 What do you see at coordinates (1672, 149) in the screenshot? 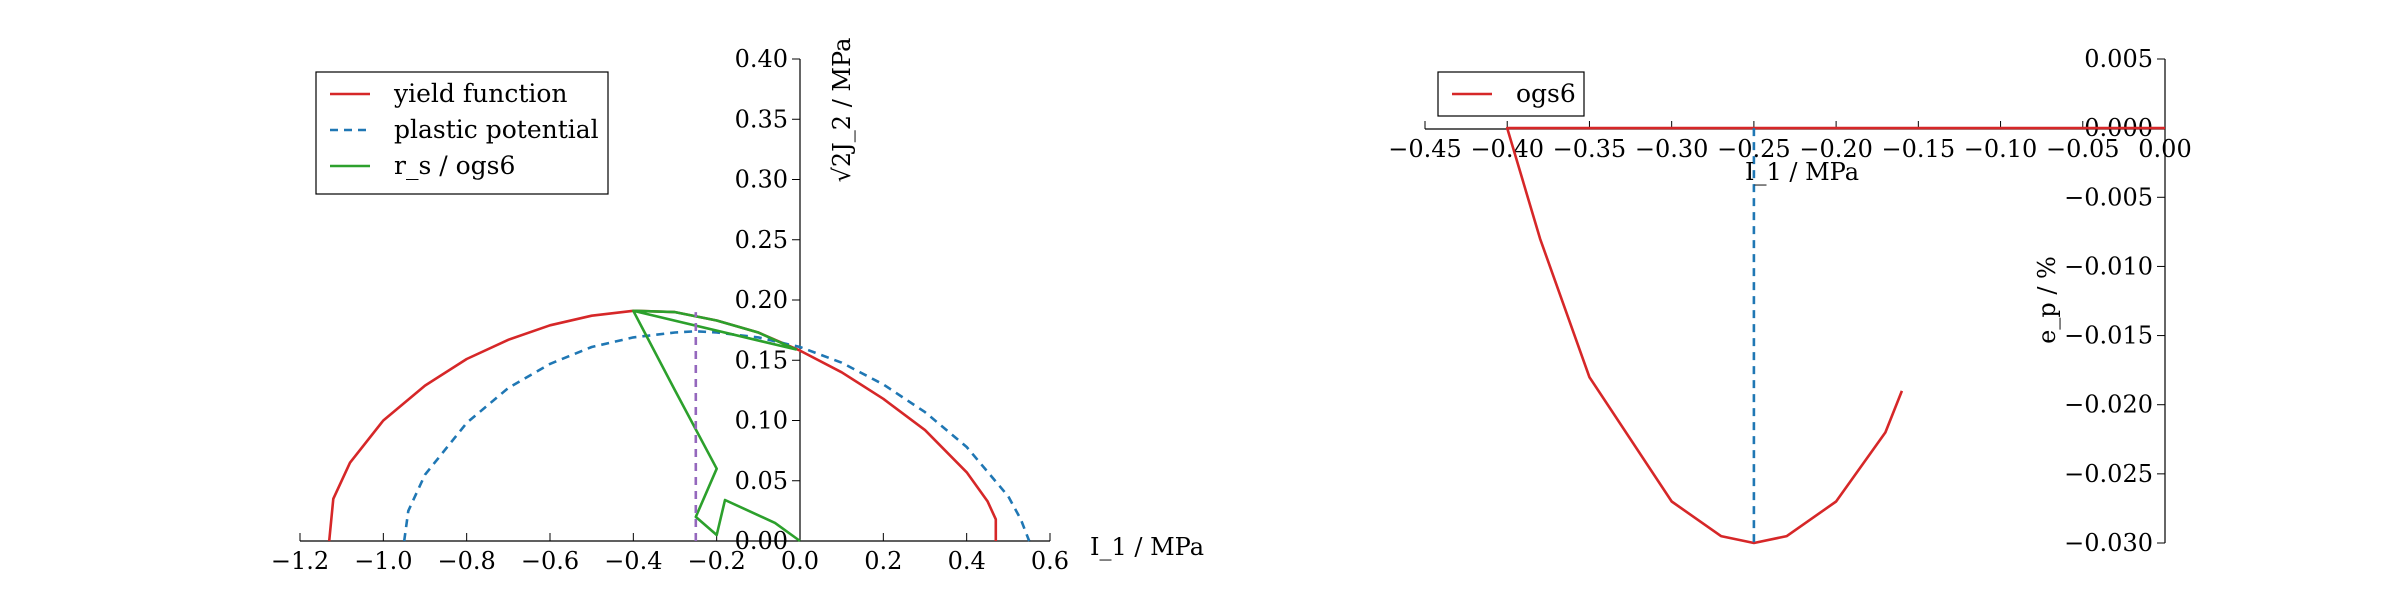
I see `x-tick-label: −0.30` at bounding box center [1672, 149].